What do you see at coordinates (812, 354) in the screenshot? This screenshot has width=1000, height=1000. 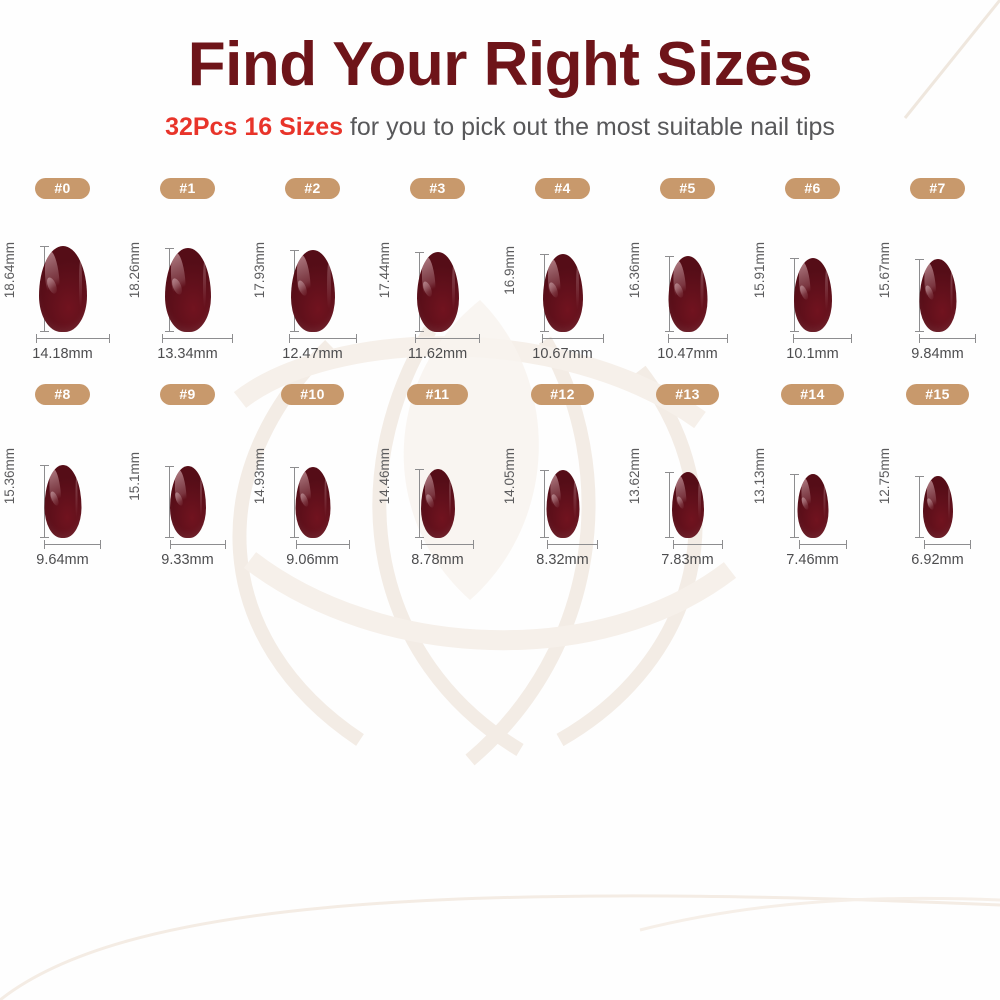 I see `width-label: 10.1mm` at bounding box center [812, 354].